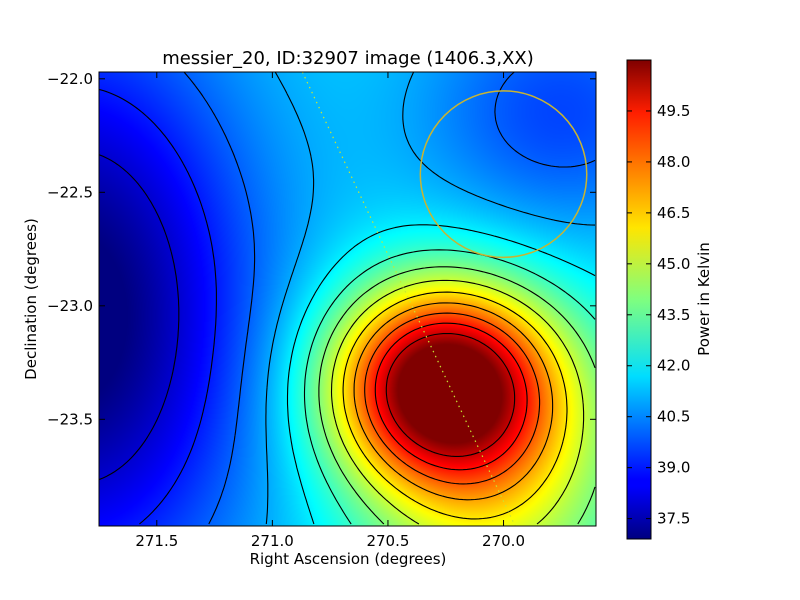 The width and height of the screenshot is (800, 600). I want to click on colorbar-tick-label: 49.5, so click(673, 111).